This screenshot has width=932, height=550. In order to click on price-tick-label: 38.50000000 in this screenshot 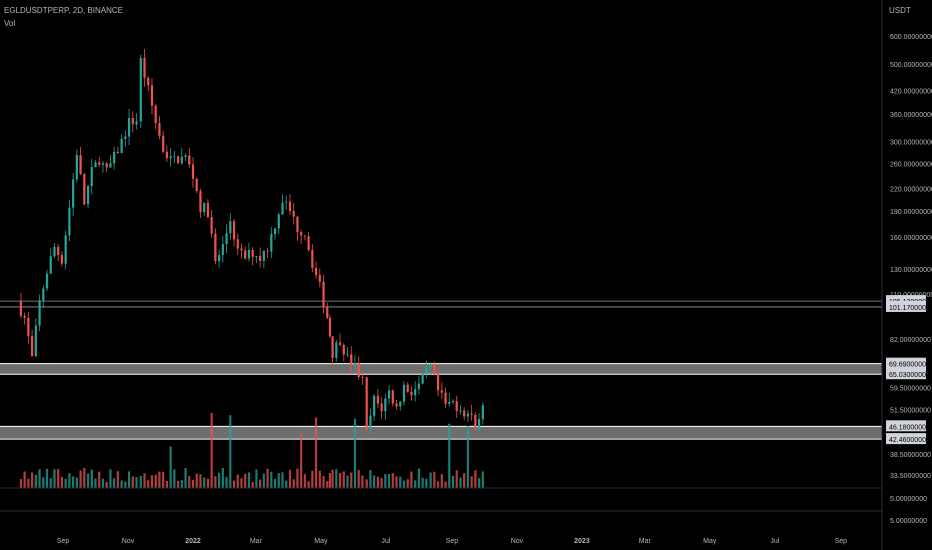, I will do `click(910, 455)`.